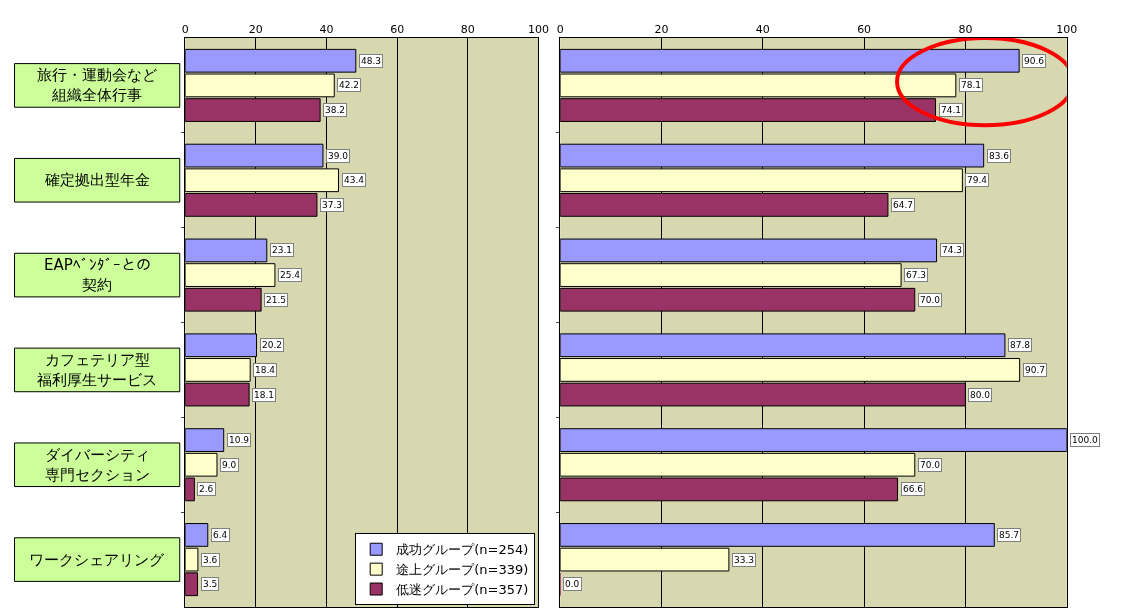 The image size is (1127, 611). Describe the element at coordinates (97, 370) in the screenshot. I see `y-tick-label: カフェテリア型福利厚生サービス` at that location.